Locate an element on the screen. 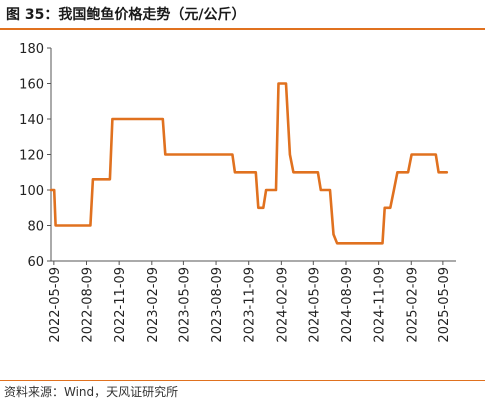 This screenshot has height=404, width=485. x-tick-label: 2023-02-09 is located at coordinates (153, 305).